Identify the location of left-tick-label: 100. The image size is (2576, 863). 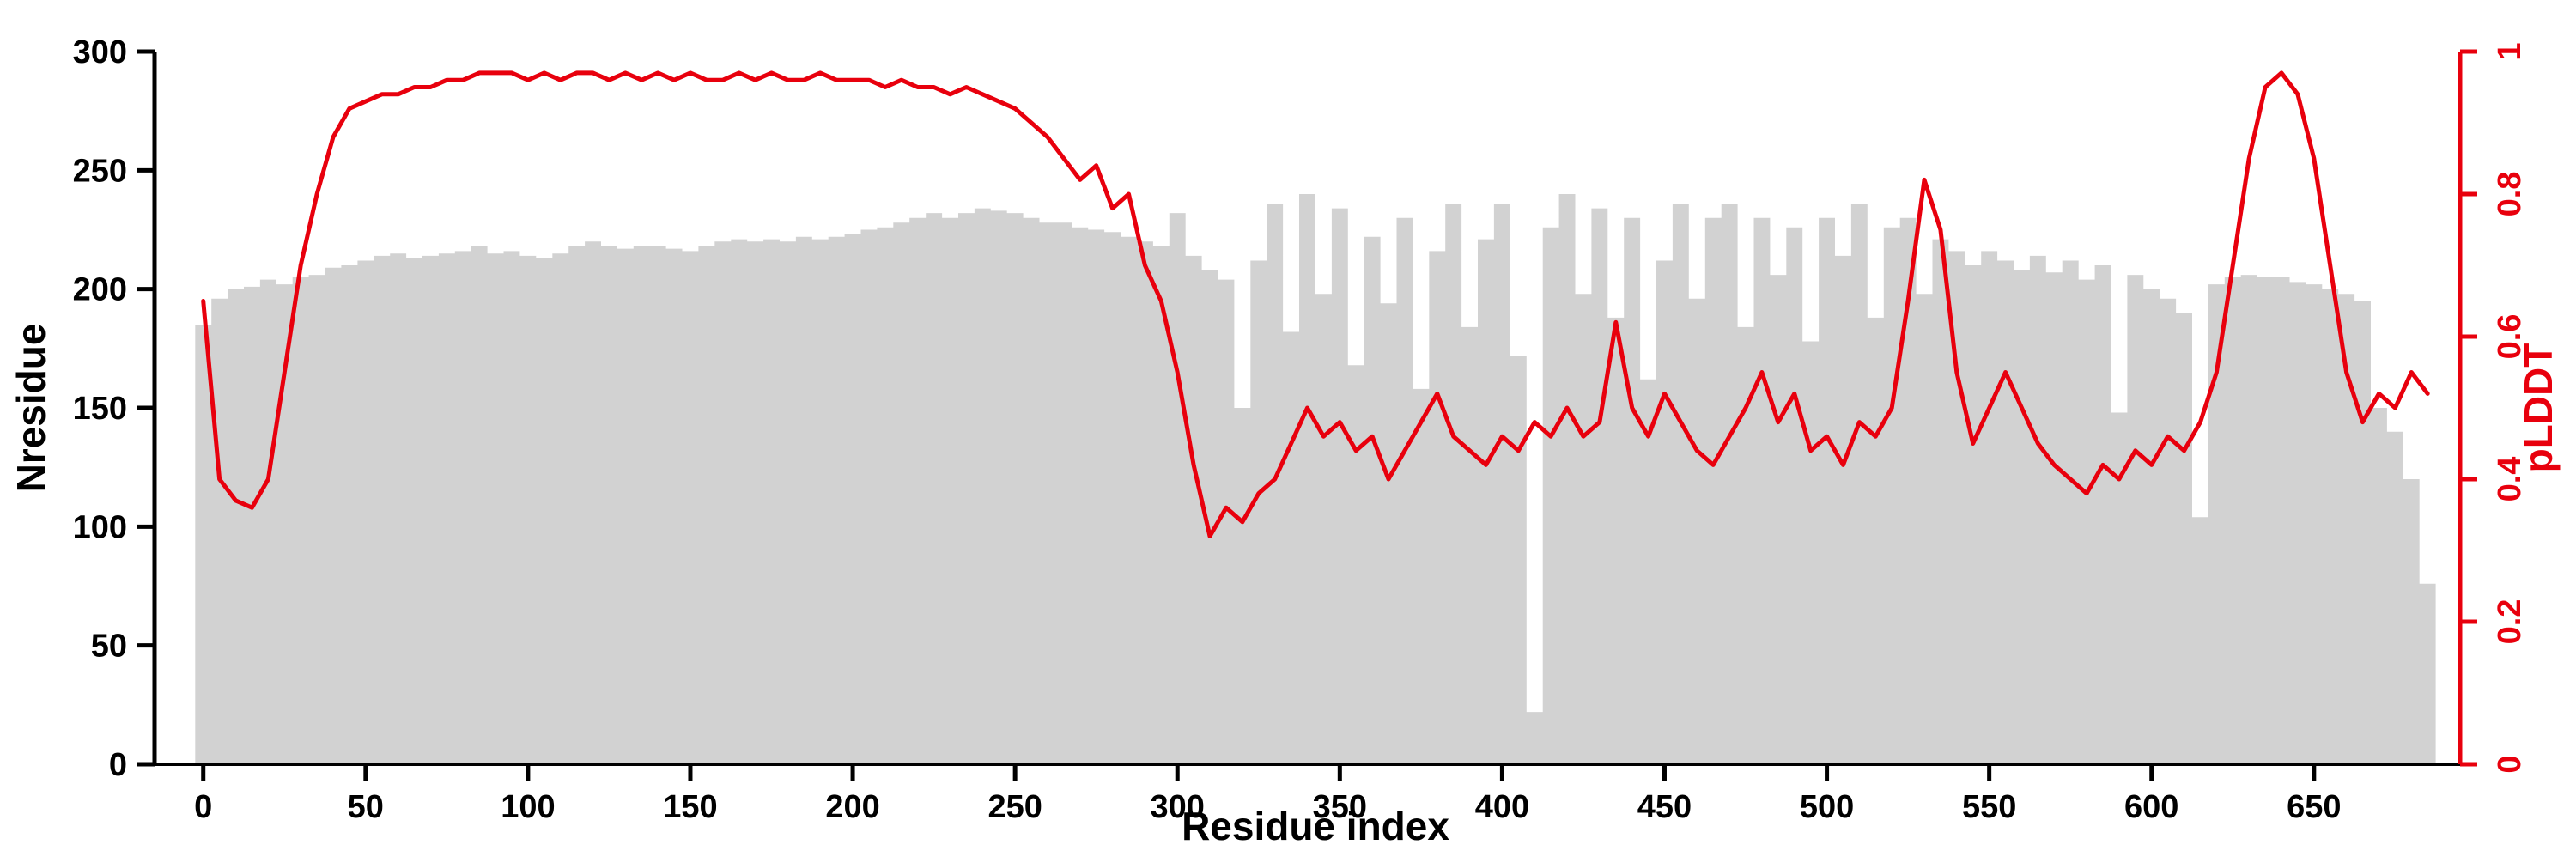
(100, 527).